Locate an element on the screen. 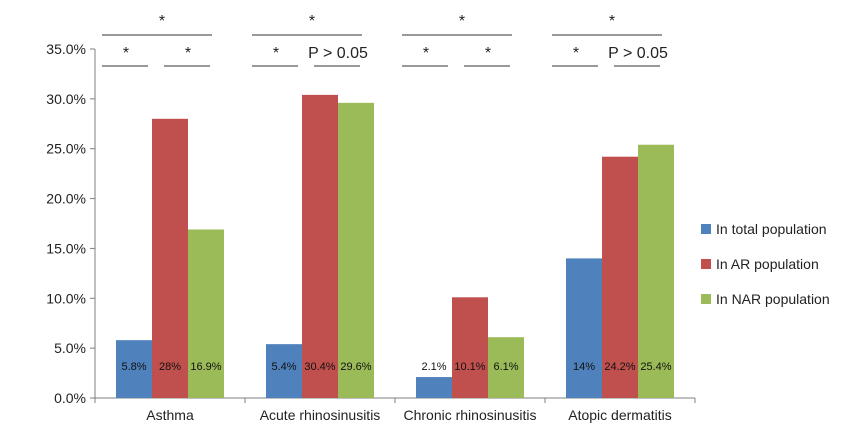 Image resolution: width=845 pixels, height=427 pixels. y-tick-label: 15.0% is located at coordinates (66, 248).